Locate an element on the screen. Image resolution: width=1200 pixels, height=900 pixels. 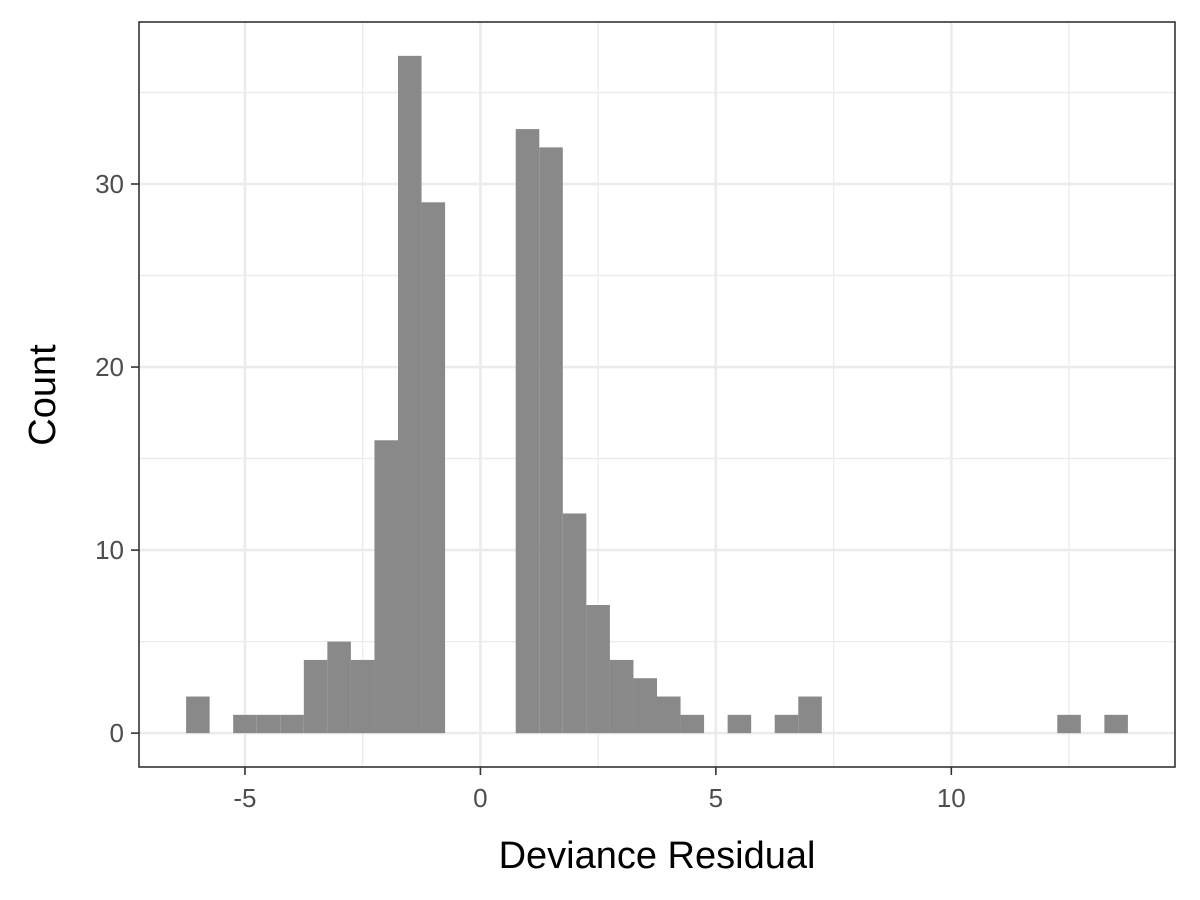
y-tick-label: 10 is located at coordinates (109, 550).